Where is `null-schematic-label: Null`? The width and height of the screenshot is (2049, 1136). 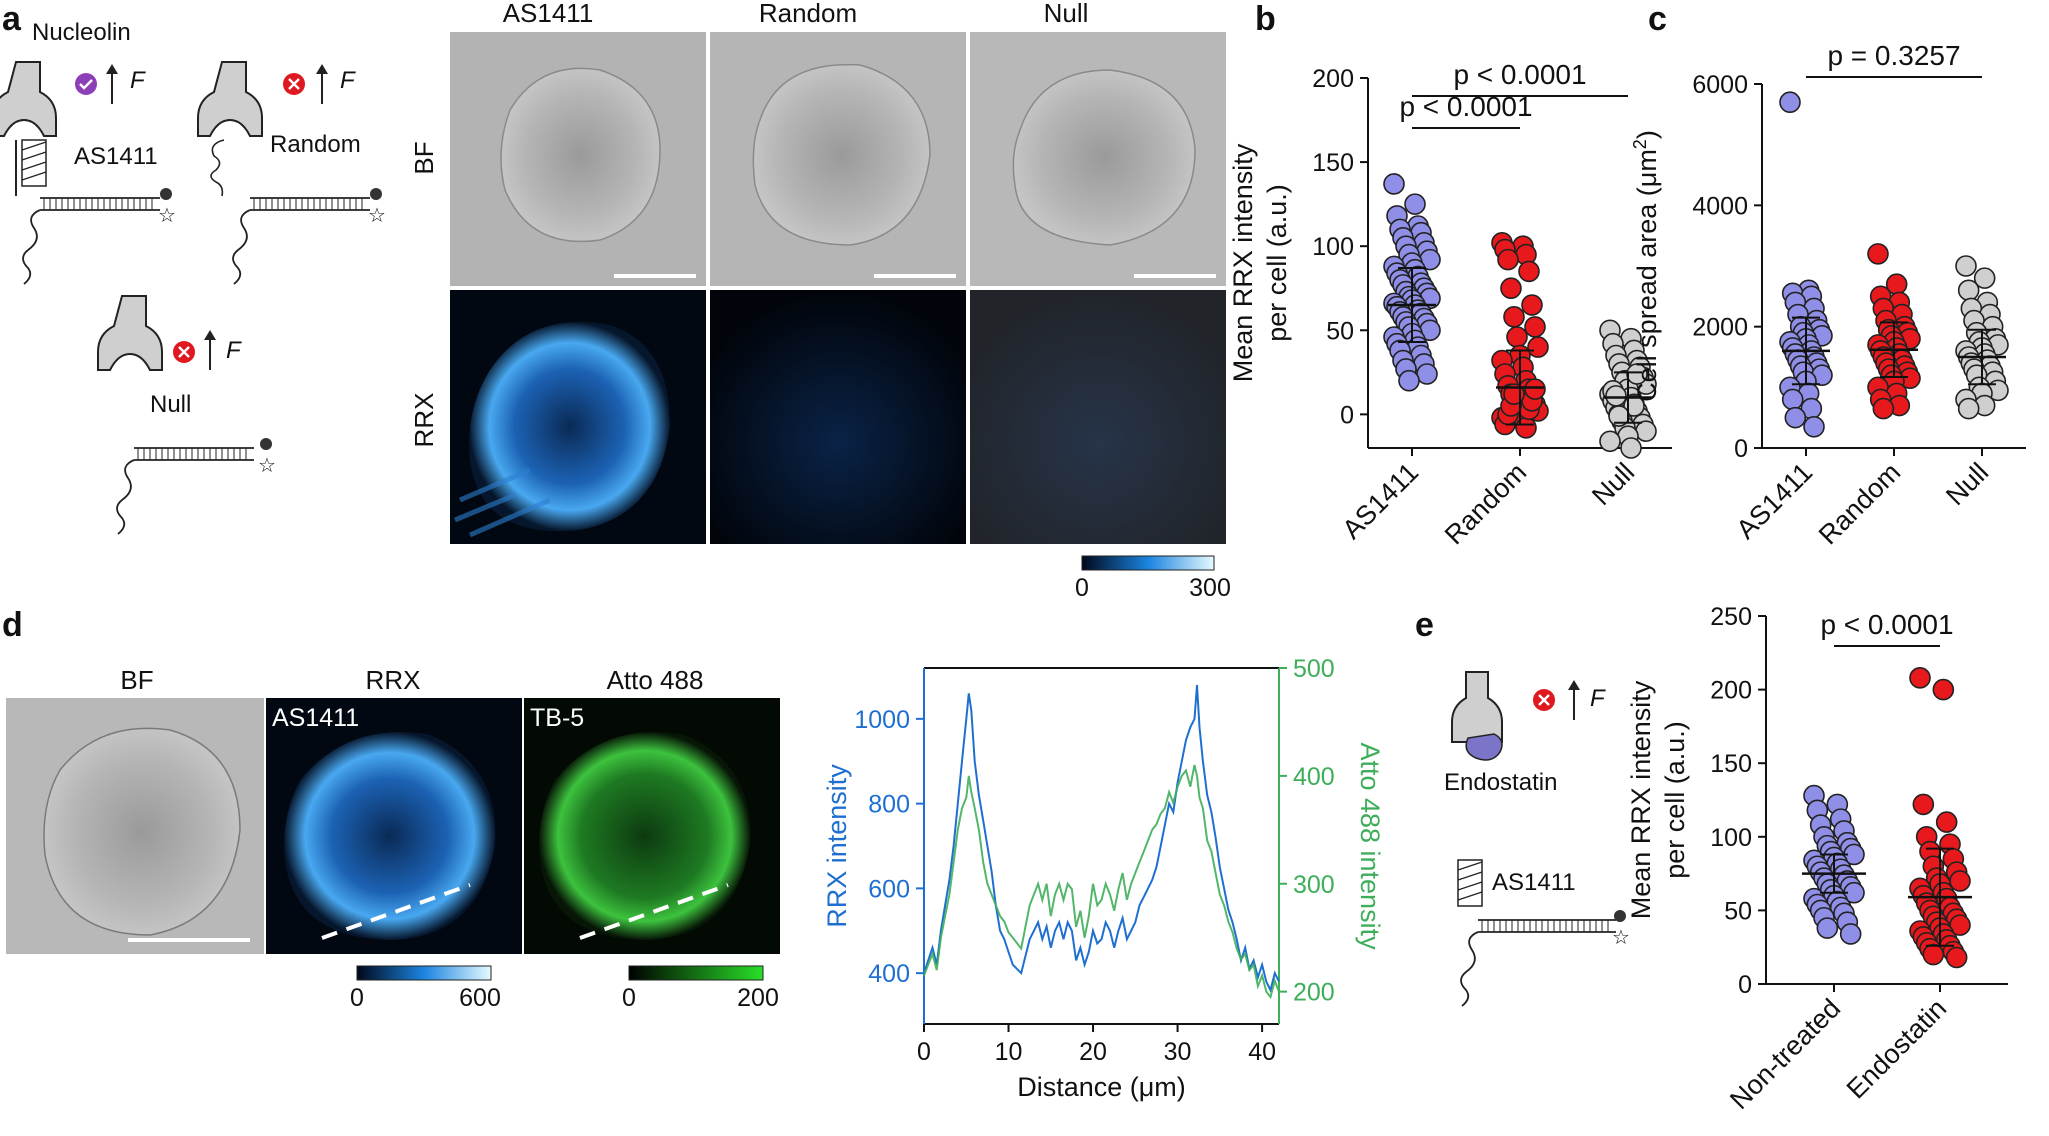 null-schematic-label: Null is located at coordinates (170, 404).